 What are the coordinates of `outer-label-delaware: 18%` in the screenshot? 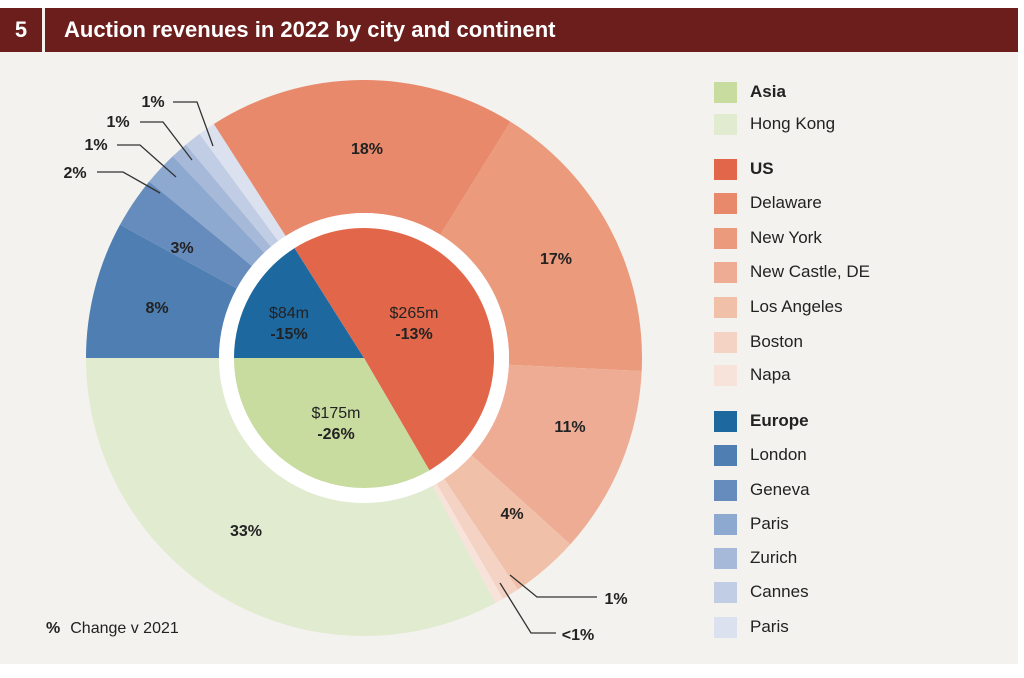 It's located at (367, 149).